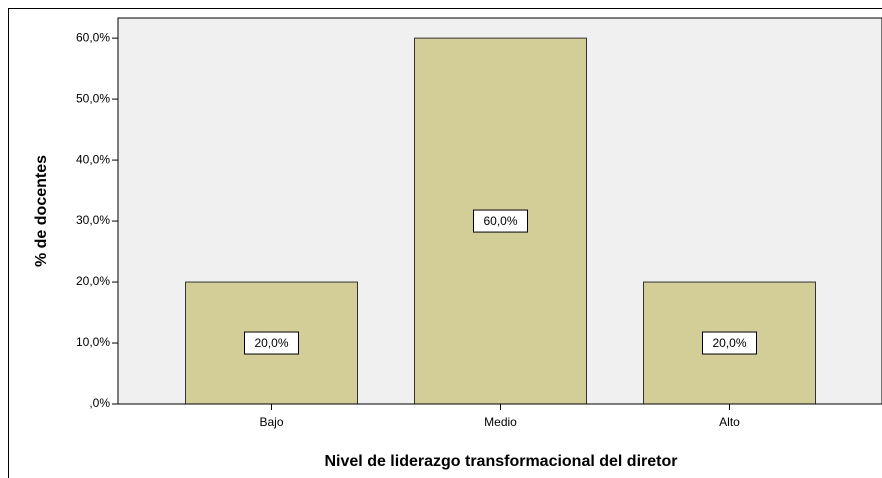 Image resolution: width=882 pixels, height=478 pixels. I want to click on x-tick-label: Medio, so click(500, 422).